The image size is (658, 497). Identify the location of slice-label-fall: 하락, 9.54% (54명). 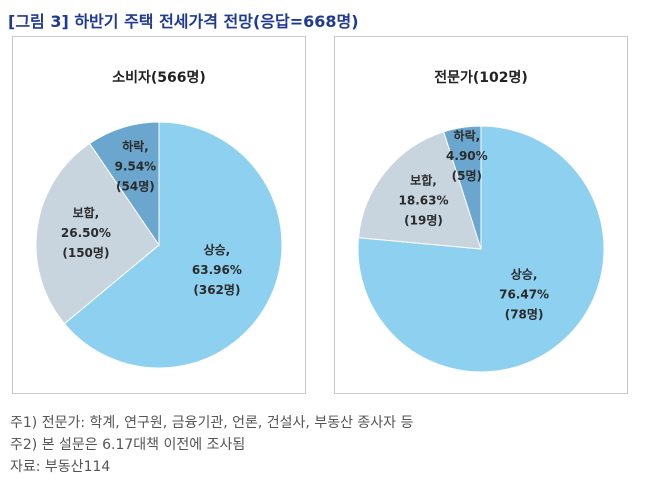
(136, 166).